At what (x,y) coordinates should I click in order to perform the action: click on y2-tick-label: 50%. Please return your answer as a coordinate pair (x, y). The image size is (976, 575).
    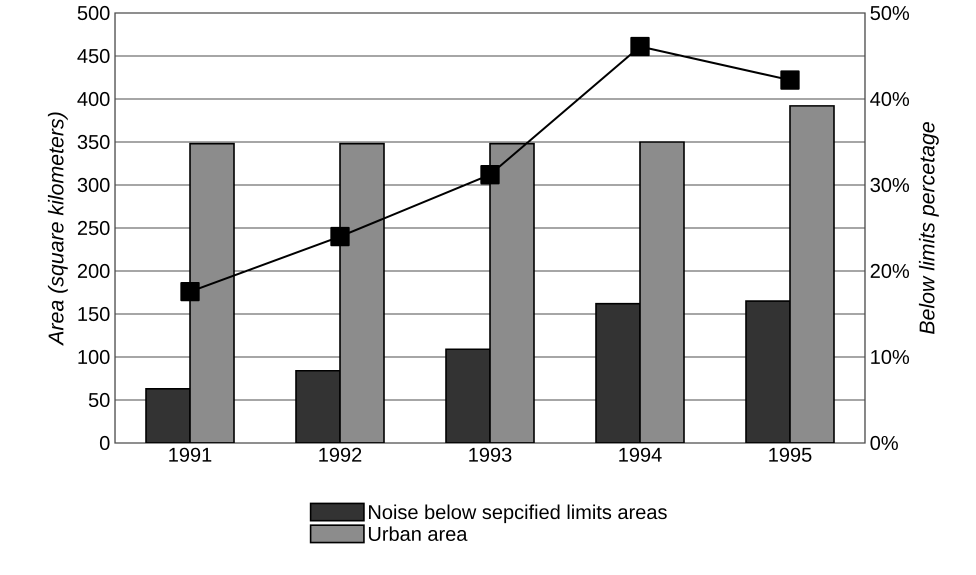
    Looking at the image, I should click on (890, 13).